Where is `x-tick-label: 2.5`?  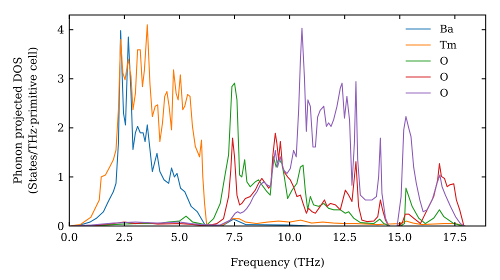 x-tick-label: 2.5 is located at coordinates (125, 237).